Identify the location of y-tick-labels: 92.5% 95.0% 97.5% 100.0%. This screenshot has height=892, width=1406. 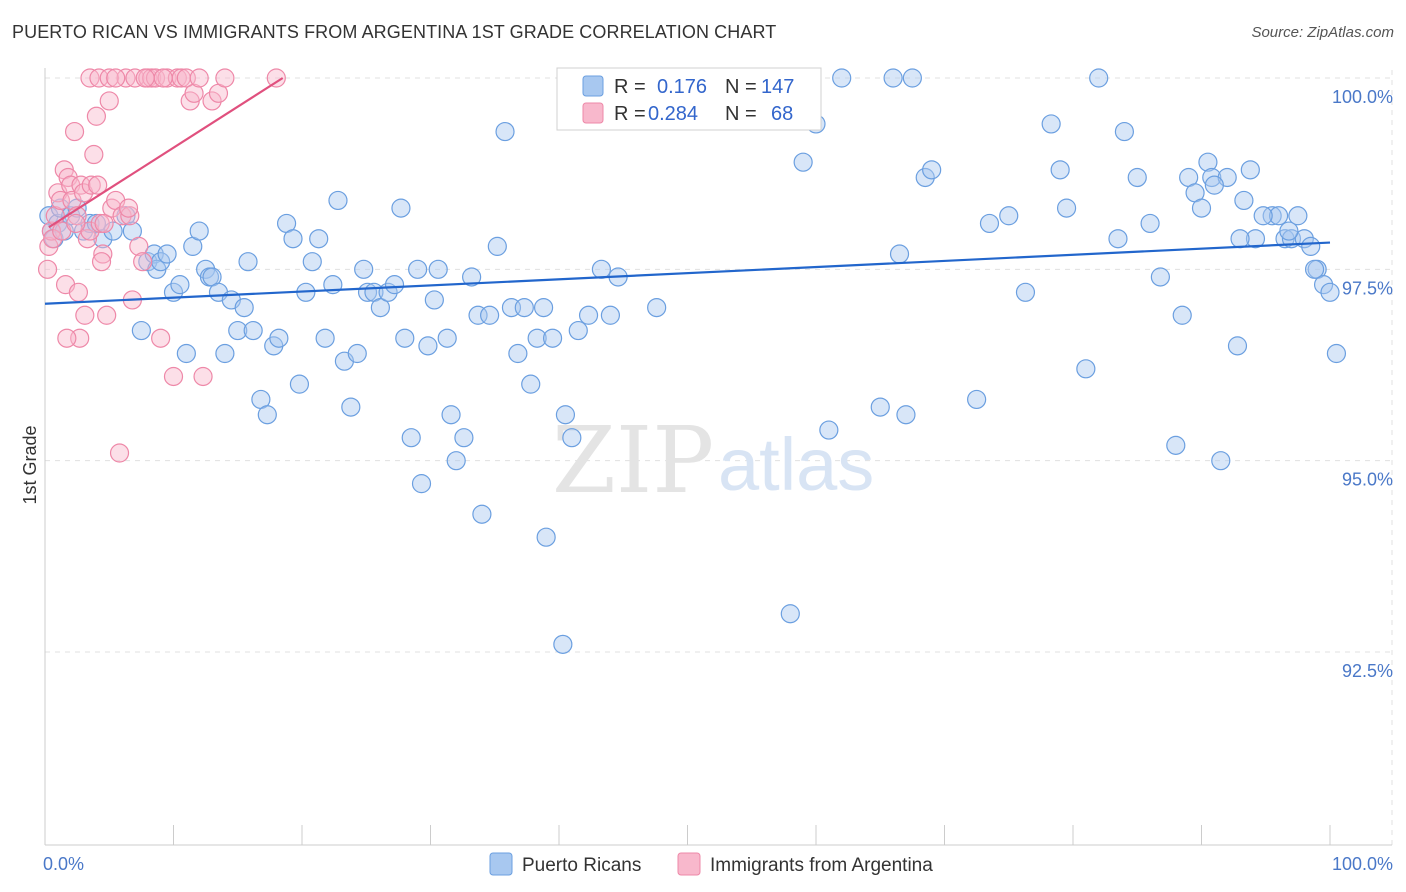
(1362, 384).